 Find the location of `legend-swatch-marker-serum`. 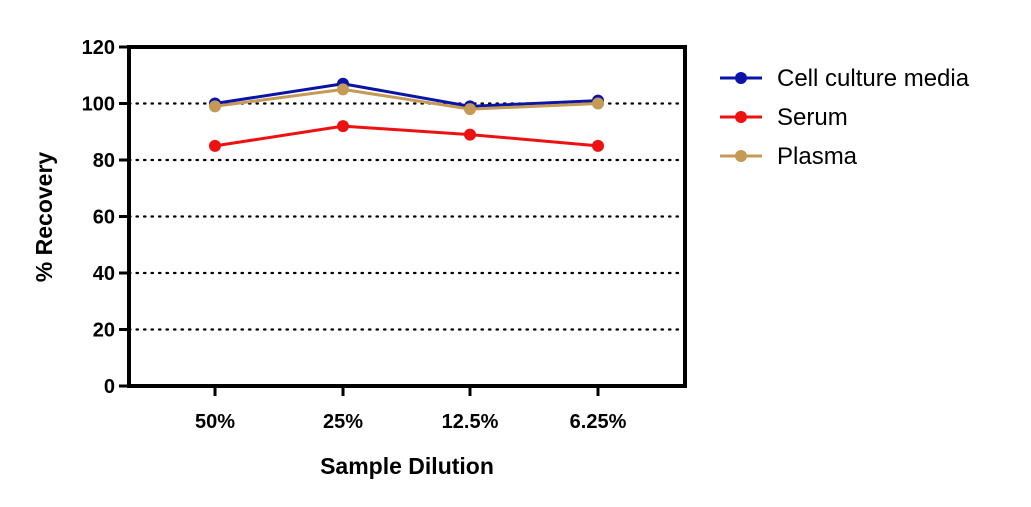

legend-swatch-marker-serum is located at coordinates (741, 117).